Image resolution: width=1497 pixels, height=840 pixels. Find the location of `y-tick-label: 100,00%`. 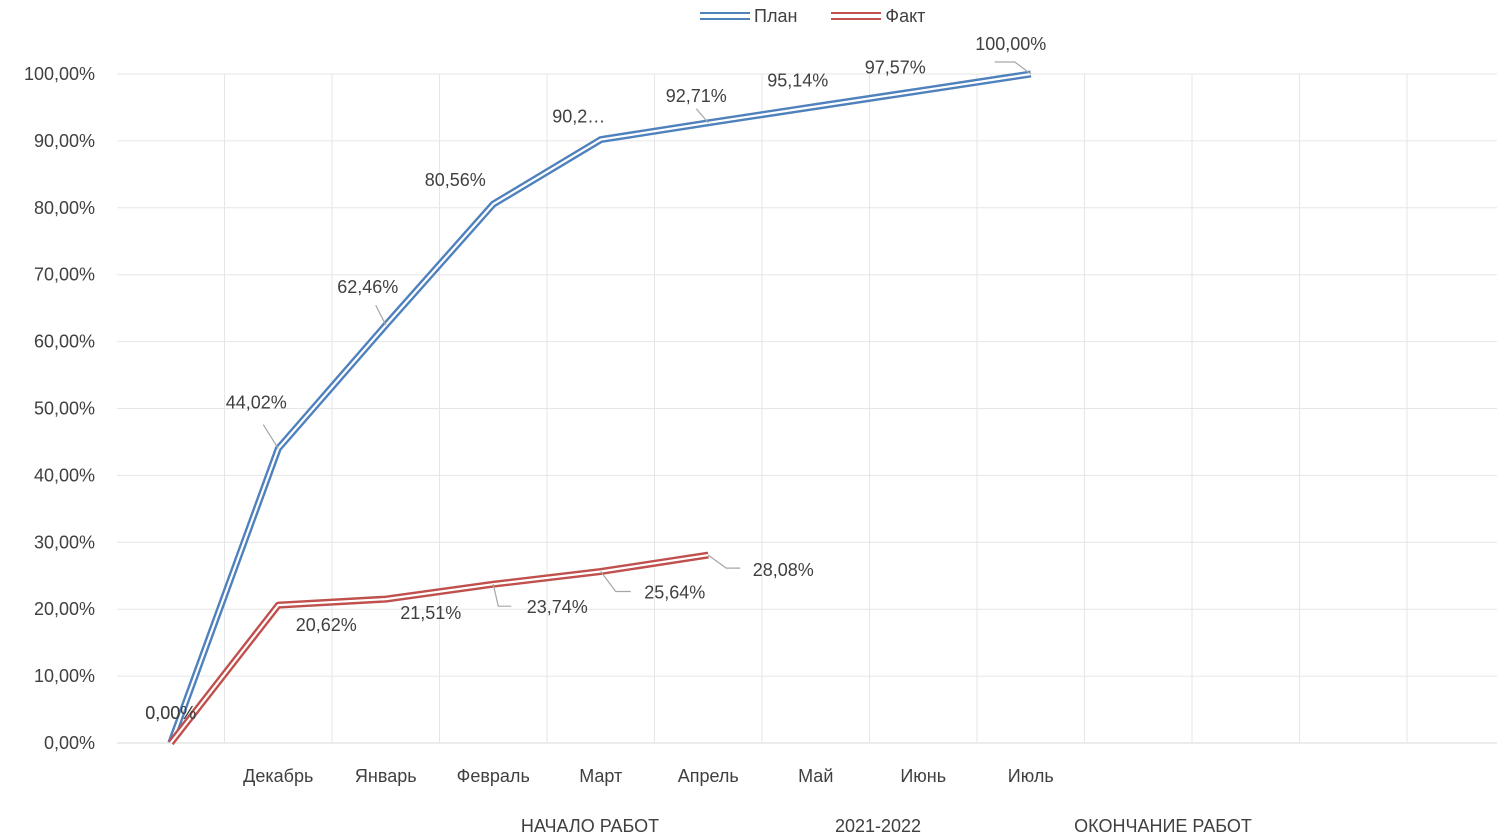

y-tick-label: 100,00% is located at coordinates (59, 74).